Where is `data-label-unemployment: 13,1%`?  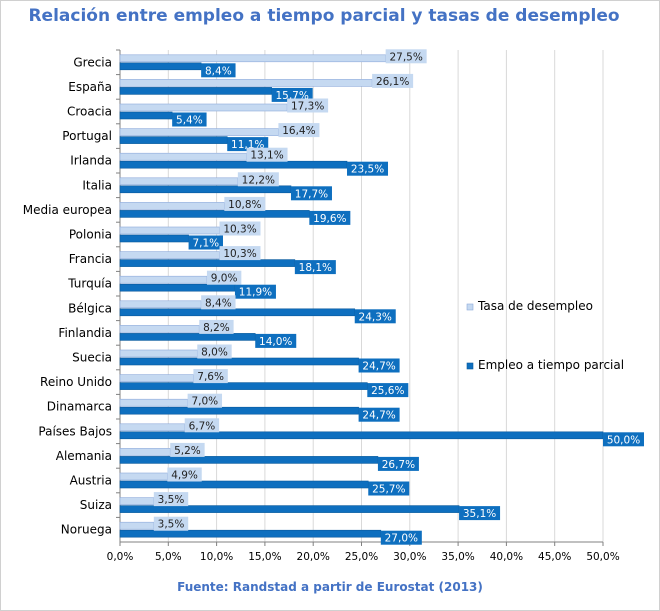
data-label-unemployment: 13,1% is located at coordinates (266, 156).